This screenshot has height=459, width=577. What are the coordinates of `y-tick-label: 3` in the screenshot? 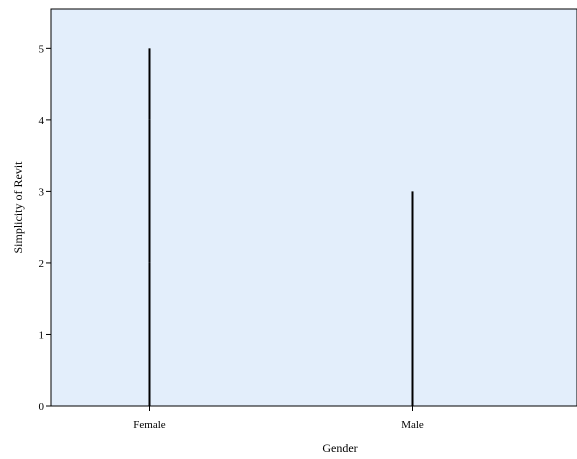 It's located at (42, 192).